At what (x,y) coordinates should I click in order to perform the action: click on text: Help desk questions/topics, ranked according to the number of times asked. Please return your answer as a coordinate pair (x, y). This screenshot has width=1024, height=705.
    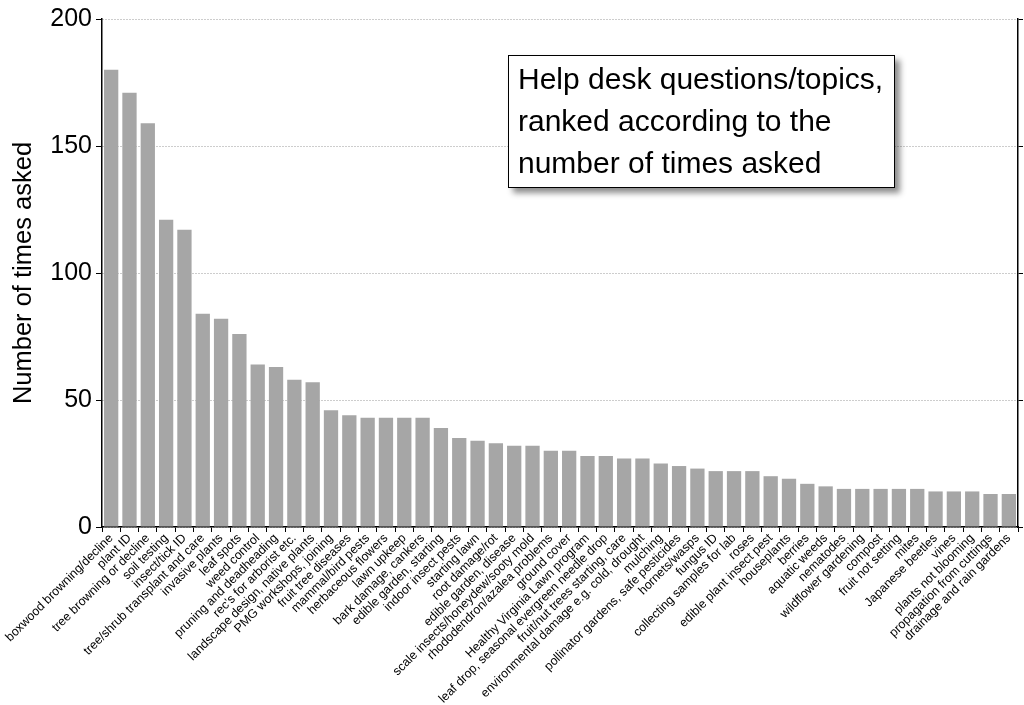
    Looking at the image, I should click on (701, 121).